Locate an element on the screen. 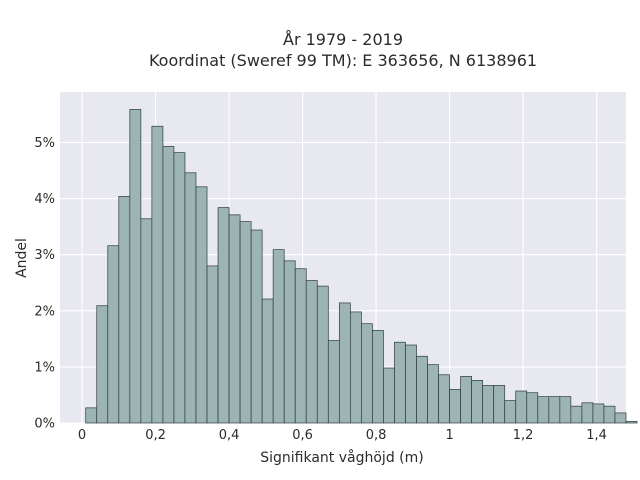 This screenshot has width=640, height=480. y-tick-label-3: 3% is located at coordinates (44, 255).